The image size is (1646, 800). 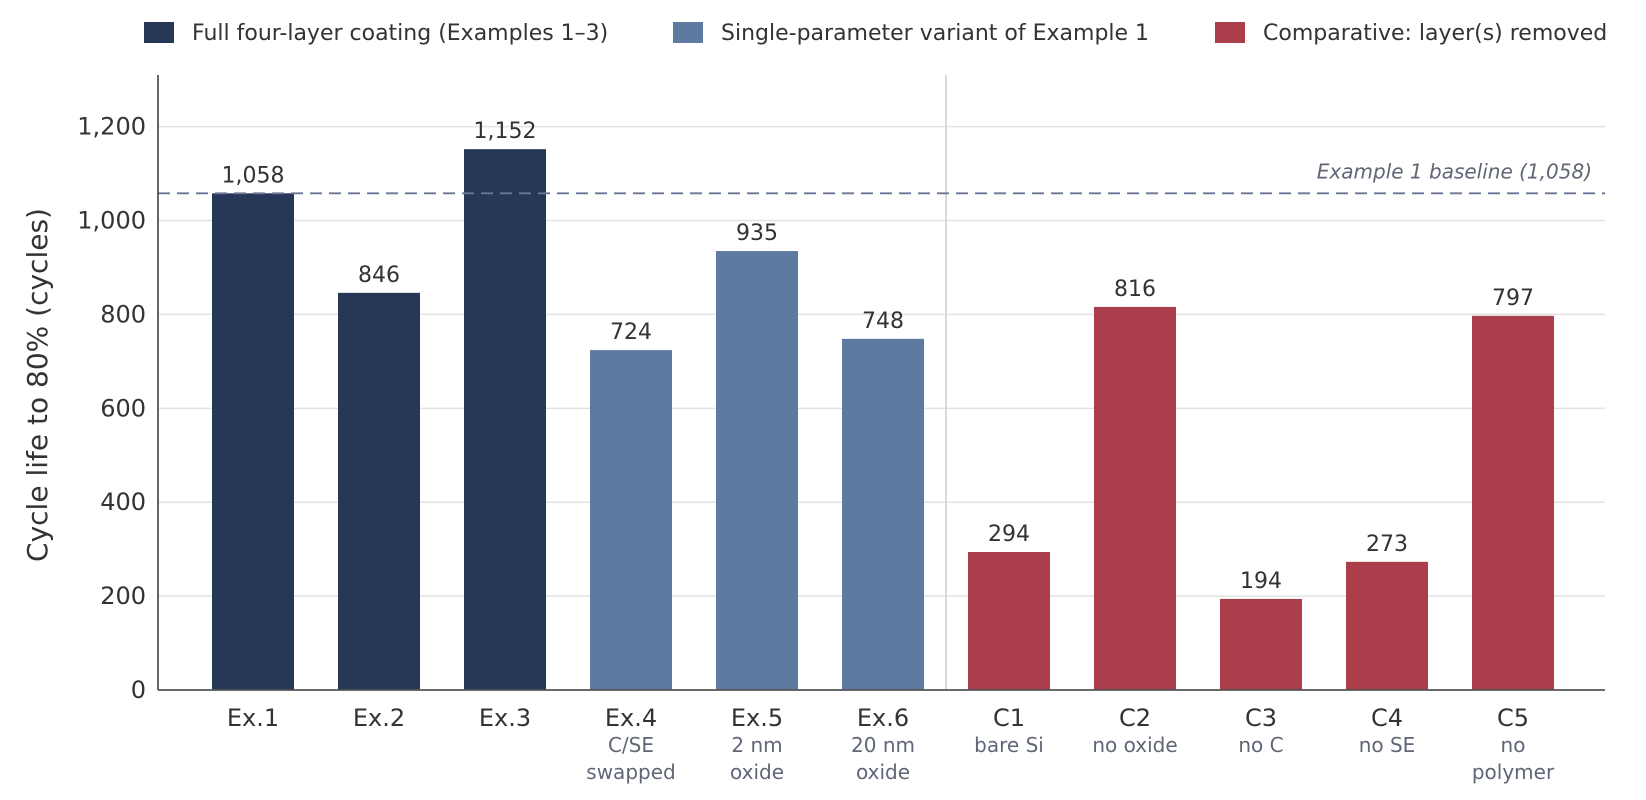 I want to click on y-tick-label-1000: 1,000, so click(x=111, y=221).